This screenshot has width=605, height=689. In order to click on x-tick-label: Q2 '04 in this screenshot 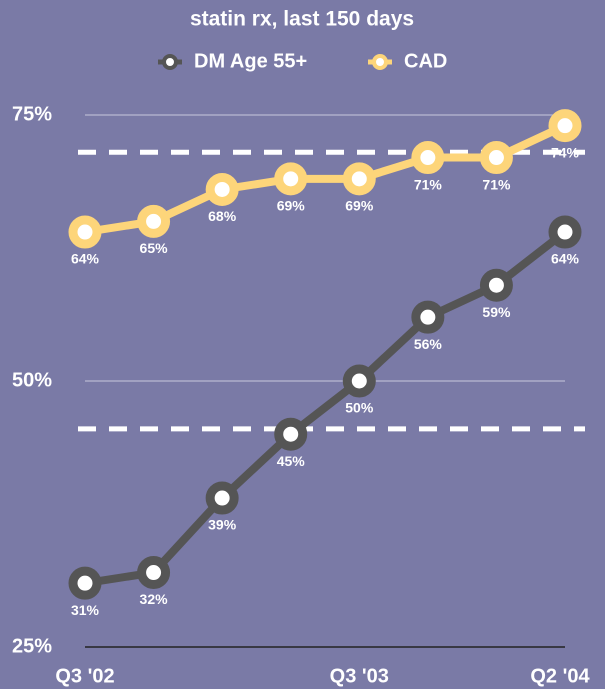, I will do `click(560, 676)`.